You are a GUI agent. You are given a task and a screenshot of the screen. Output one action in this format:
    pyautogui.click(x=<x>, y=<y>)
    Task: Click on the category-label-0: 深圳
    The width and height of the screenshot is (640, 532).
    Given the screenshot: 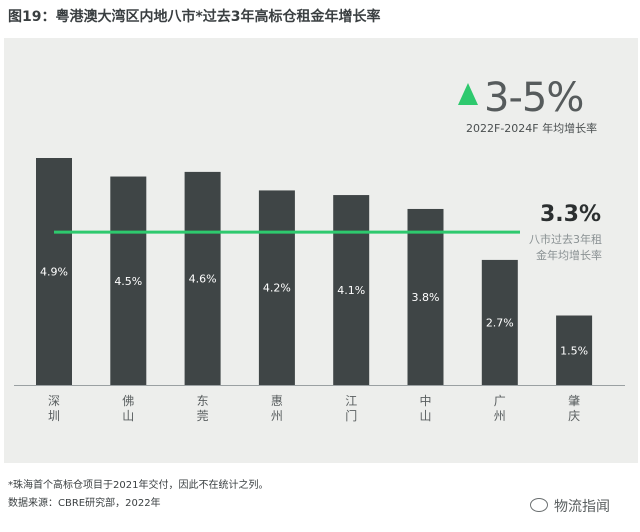 What is the action you would take?
    pyautogui.click(x=54, y=408)
    